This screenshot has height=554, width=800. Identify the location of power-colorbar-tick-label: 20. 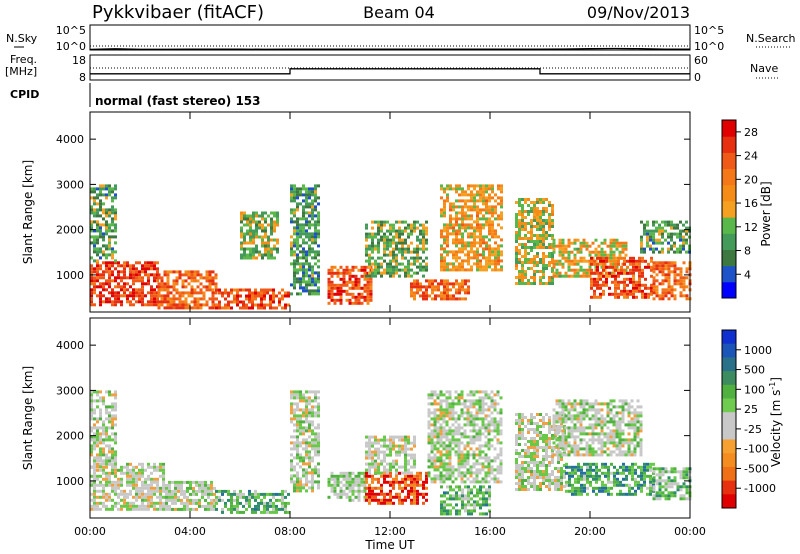
(751, 179).